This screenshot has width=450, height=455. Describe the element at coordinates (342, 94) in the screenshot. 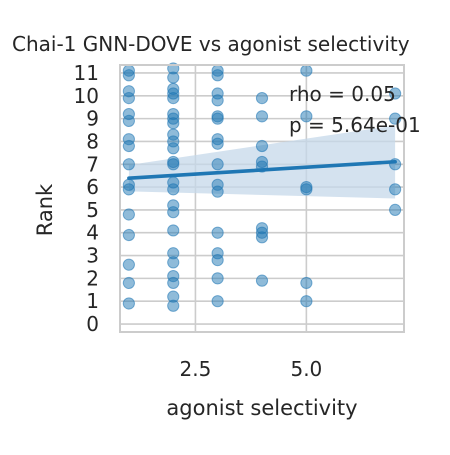

I see `rho-annotation: rho = 0.05` at that location.